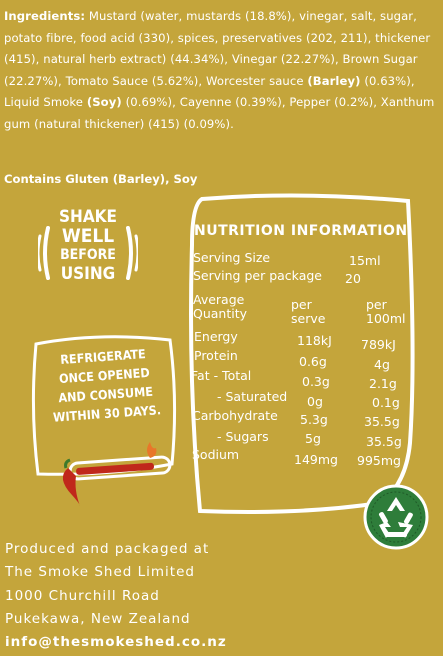 Image resolution: width=443 pixels, height=656 pixels. I want to click on row-100-saturated: 0.1g, so click(386, 402).